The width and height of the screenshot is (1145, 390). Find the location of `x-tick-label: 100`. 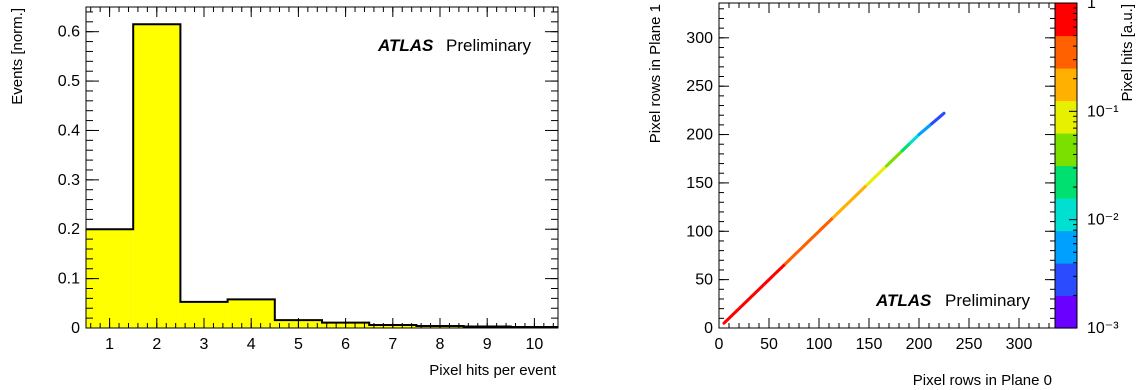

x-tick-label: 100 is located at coordinates (819, 344).